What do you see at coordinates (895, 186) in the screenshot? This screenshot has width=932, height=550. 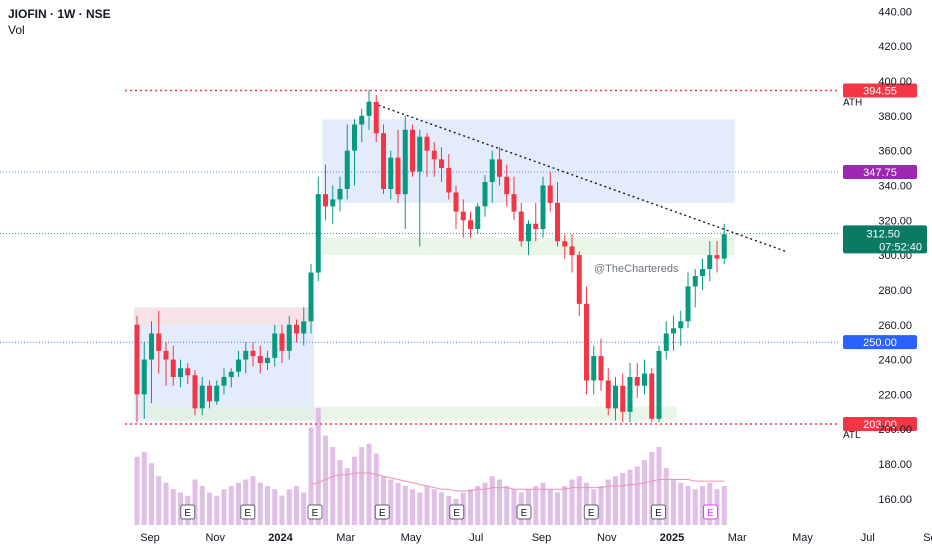 I see `y-tick-label: 340.00` at bounding box center [895, 186].